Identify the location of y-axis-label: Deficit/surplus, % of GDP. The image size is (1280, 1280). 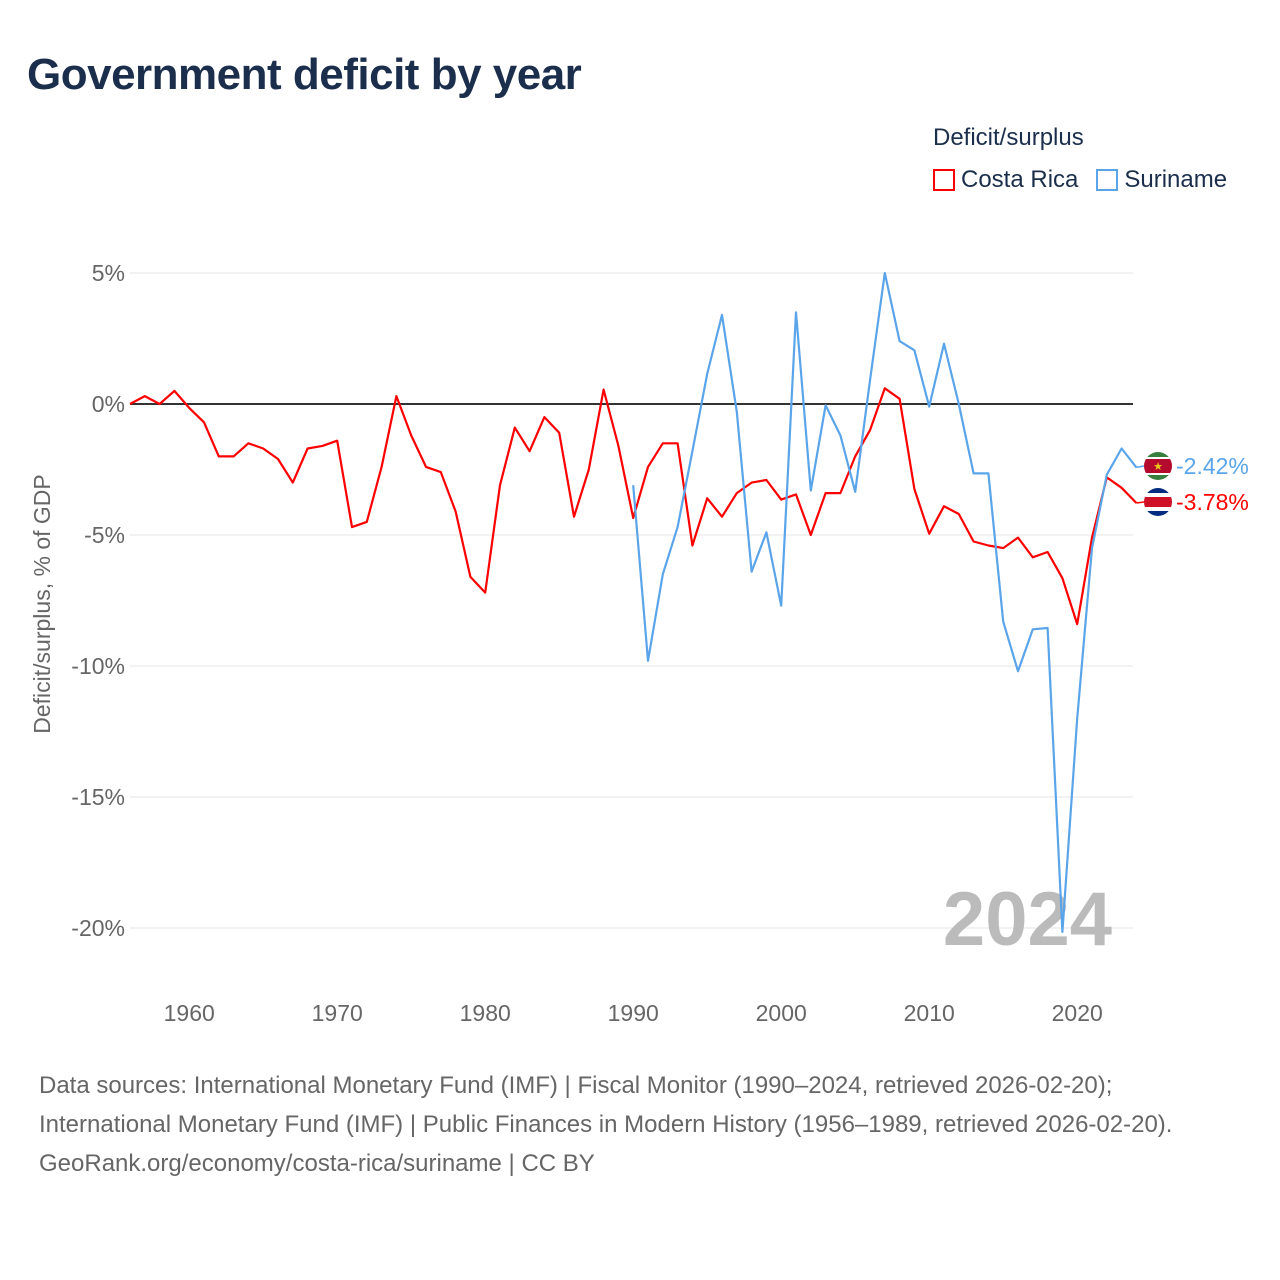
(42, 603).